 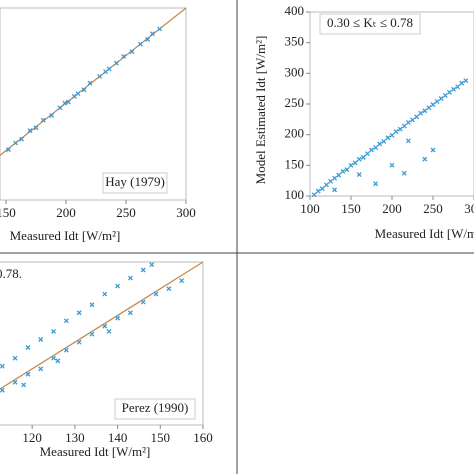 I want to click on annotation: Perez (1990), so click(x=155, y=407).